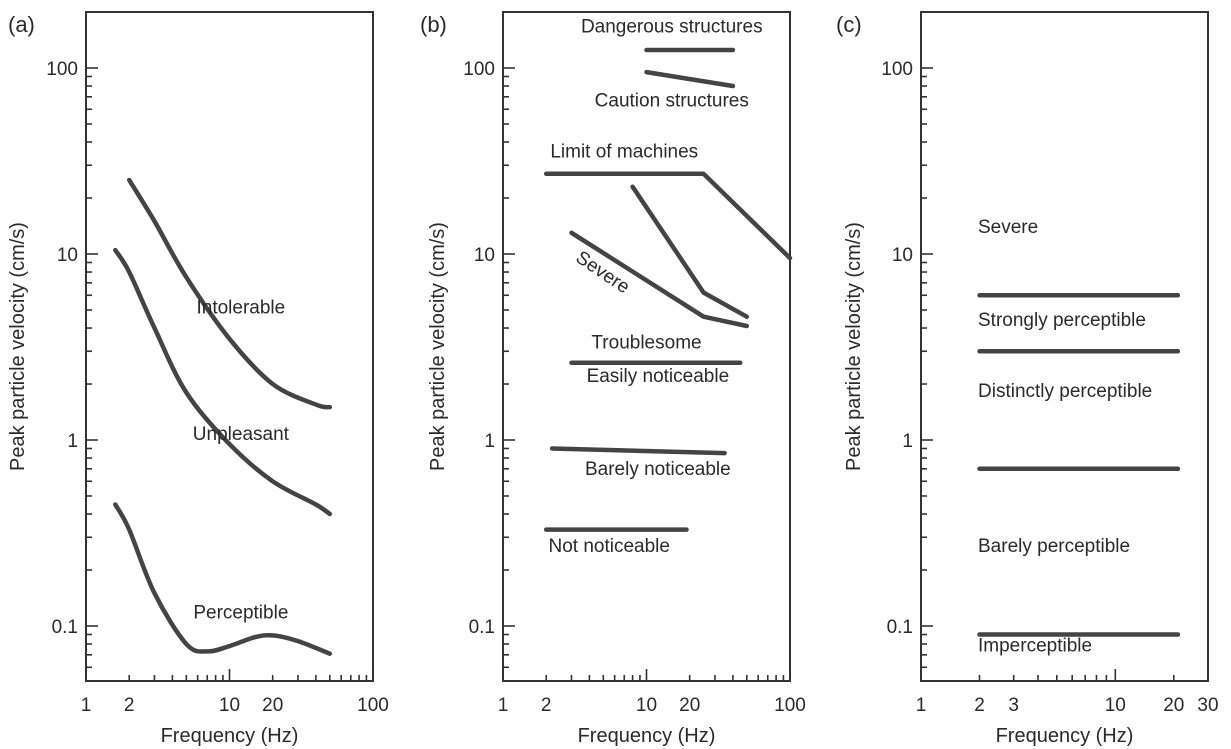 The width and height of the screenshot is (1231, 749). Describe the element at coordinates (129, 705) in the screenshot. I see `chart-a-x-tick-label: 2` at that location.